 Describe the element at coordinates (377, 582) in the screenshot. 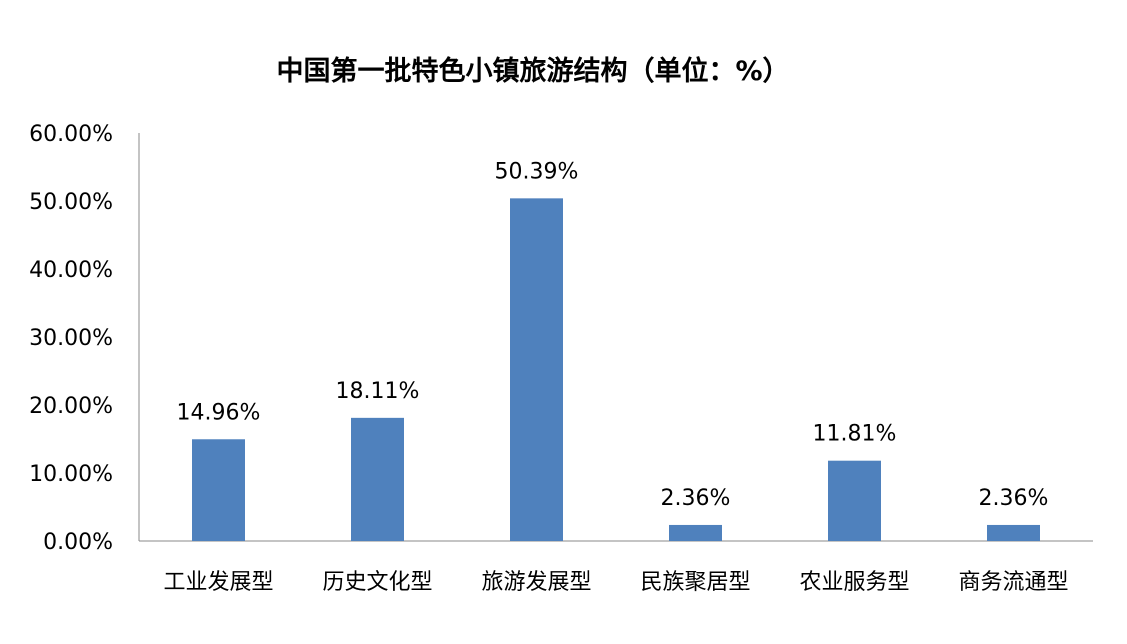

I see `x-category-label: 历史文化型` at that location.